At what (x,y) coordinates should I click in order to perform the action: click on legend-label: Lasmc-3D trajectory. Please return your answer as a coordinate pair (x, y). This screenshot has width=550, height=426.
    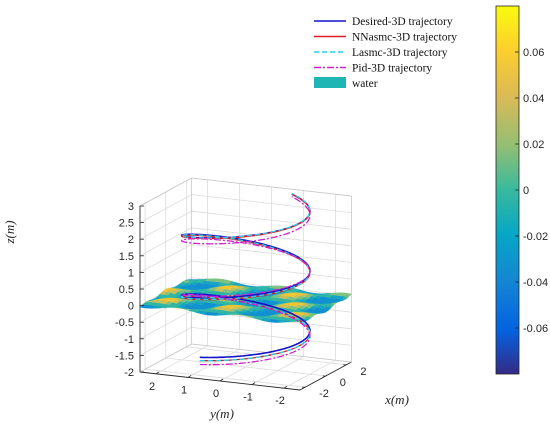
    Looking at the image, I should click on (400, 53).